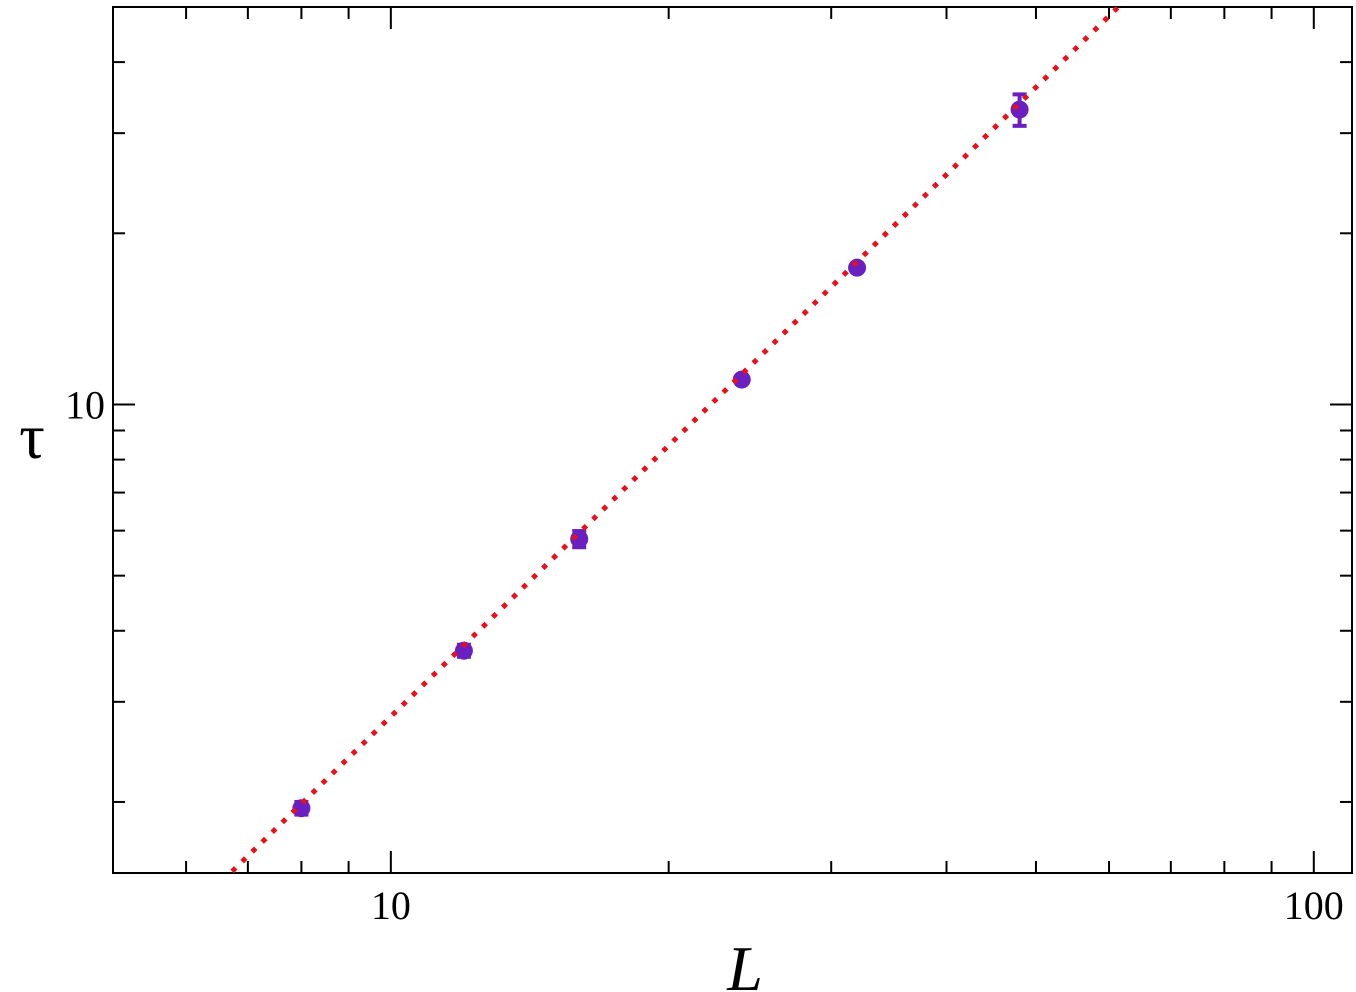 The image size is (1356, 992). I want to click on y-tick-label: 10, so click(85, 404).